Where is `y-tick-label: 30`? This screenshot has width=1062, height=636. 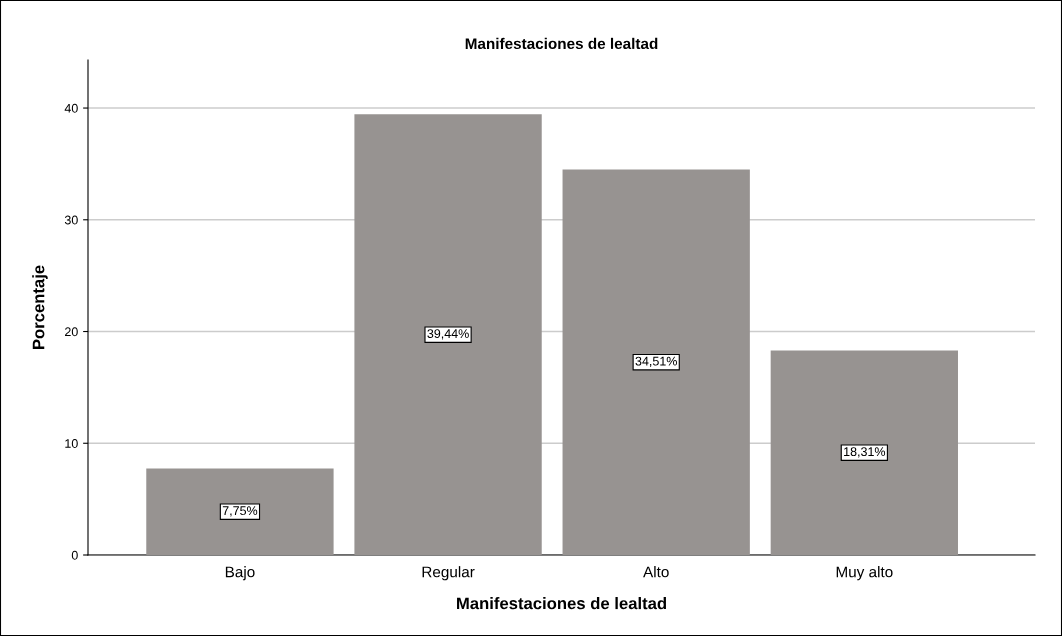
y-tick-label: 30 is located at coordinates (71, 220).